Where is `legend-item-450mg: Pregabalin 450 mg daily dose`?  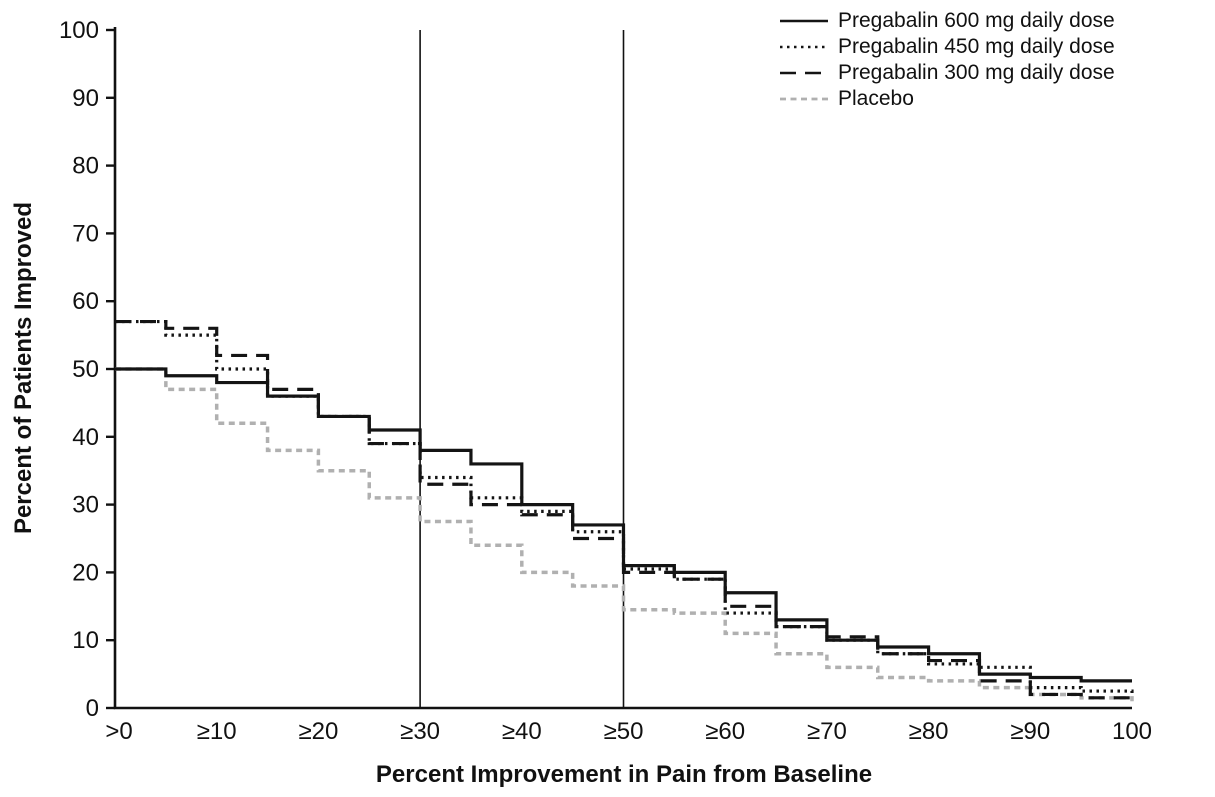
legend-item-450mg: Pregabalin 450 mg daily dose is located at coordinates (946, 47).